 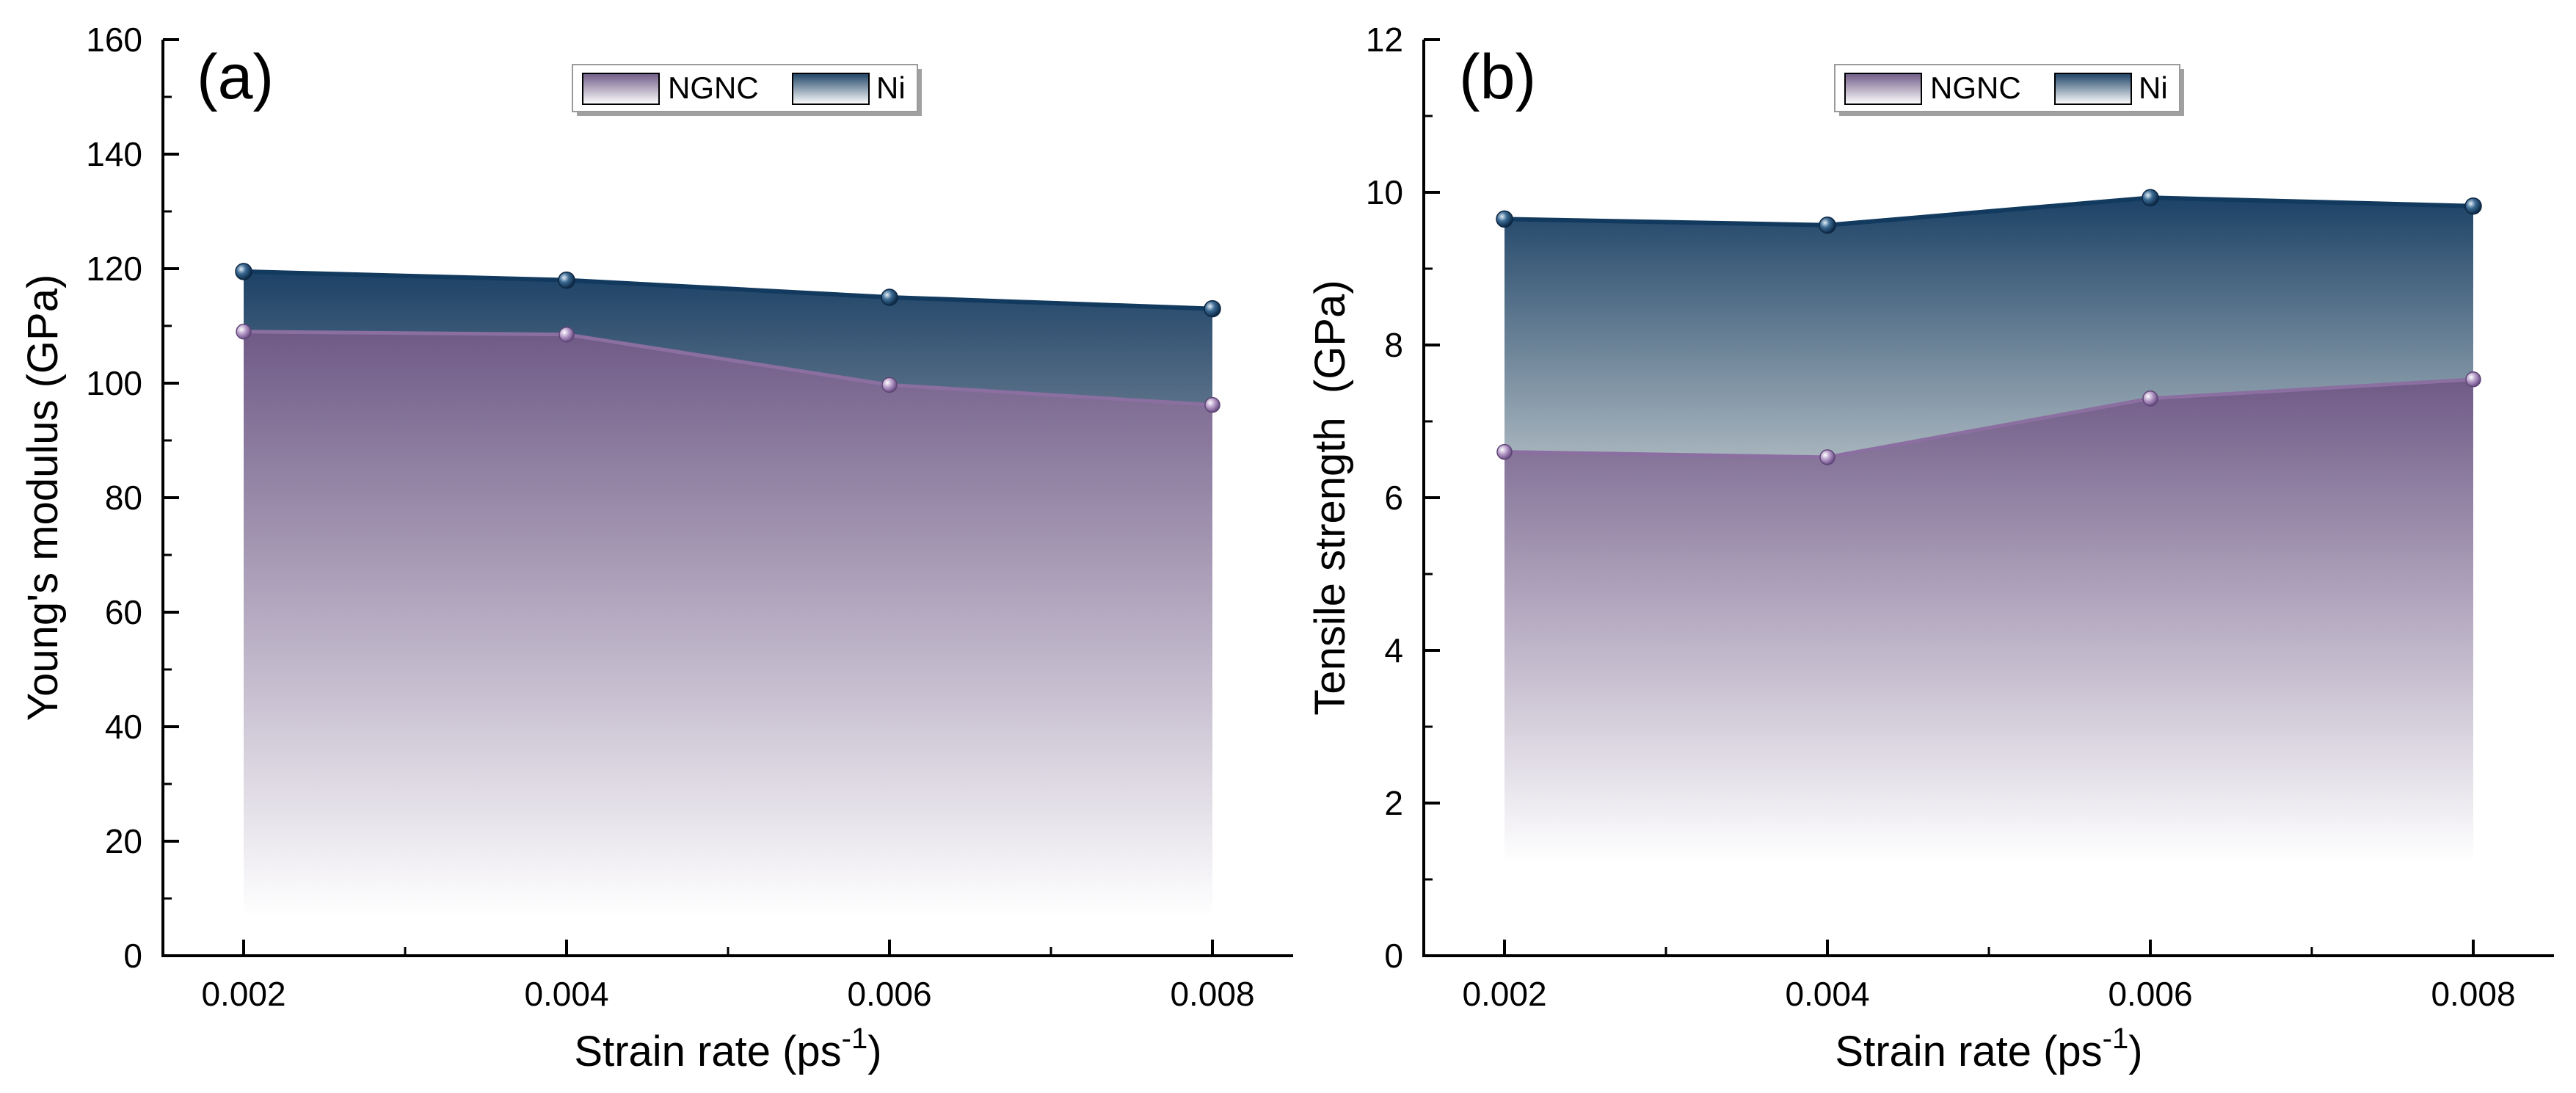 I want to click on y-tick-label: 4, so click(x=1393, y=650).